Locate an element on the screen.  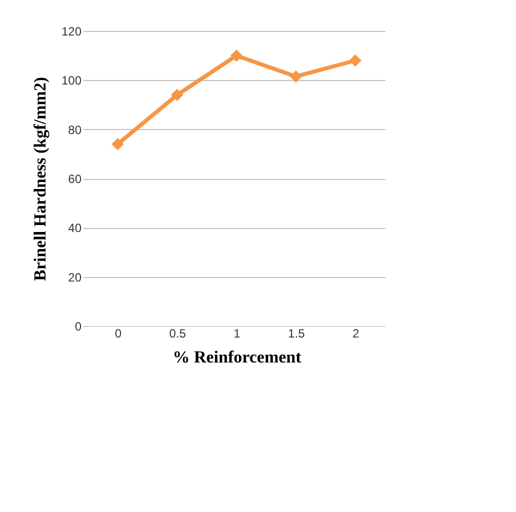
x-axis-title: % Reinforcement is located at coordinates (237, 357).